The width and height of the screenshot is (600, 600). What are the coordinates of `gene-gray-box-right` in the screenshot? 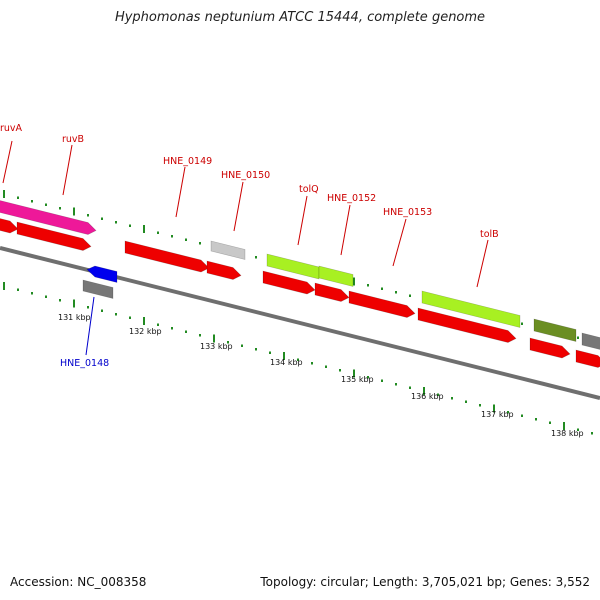 It's located at (590, 341).